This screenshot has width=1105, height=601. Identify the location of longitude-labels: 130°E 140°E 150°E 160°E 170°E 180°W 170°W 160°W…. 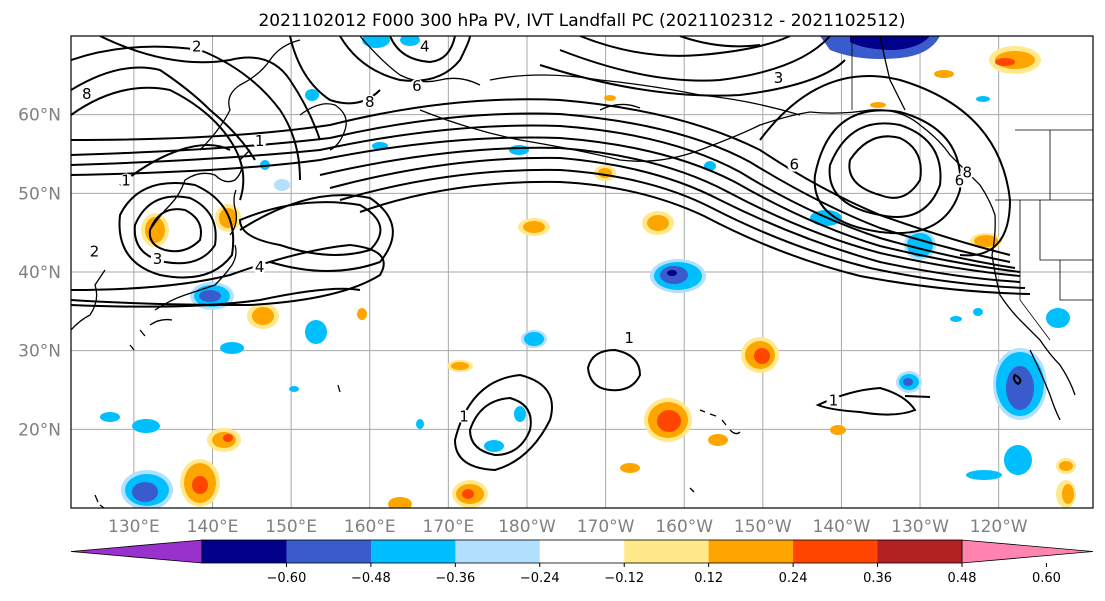
(568, 527).